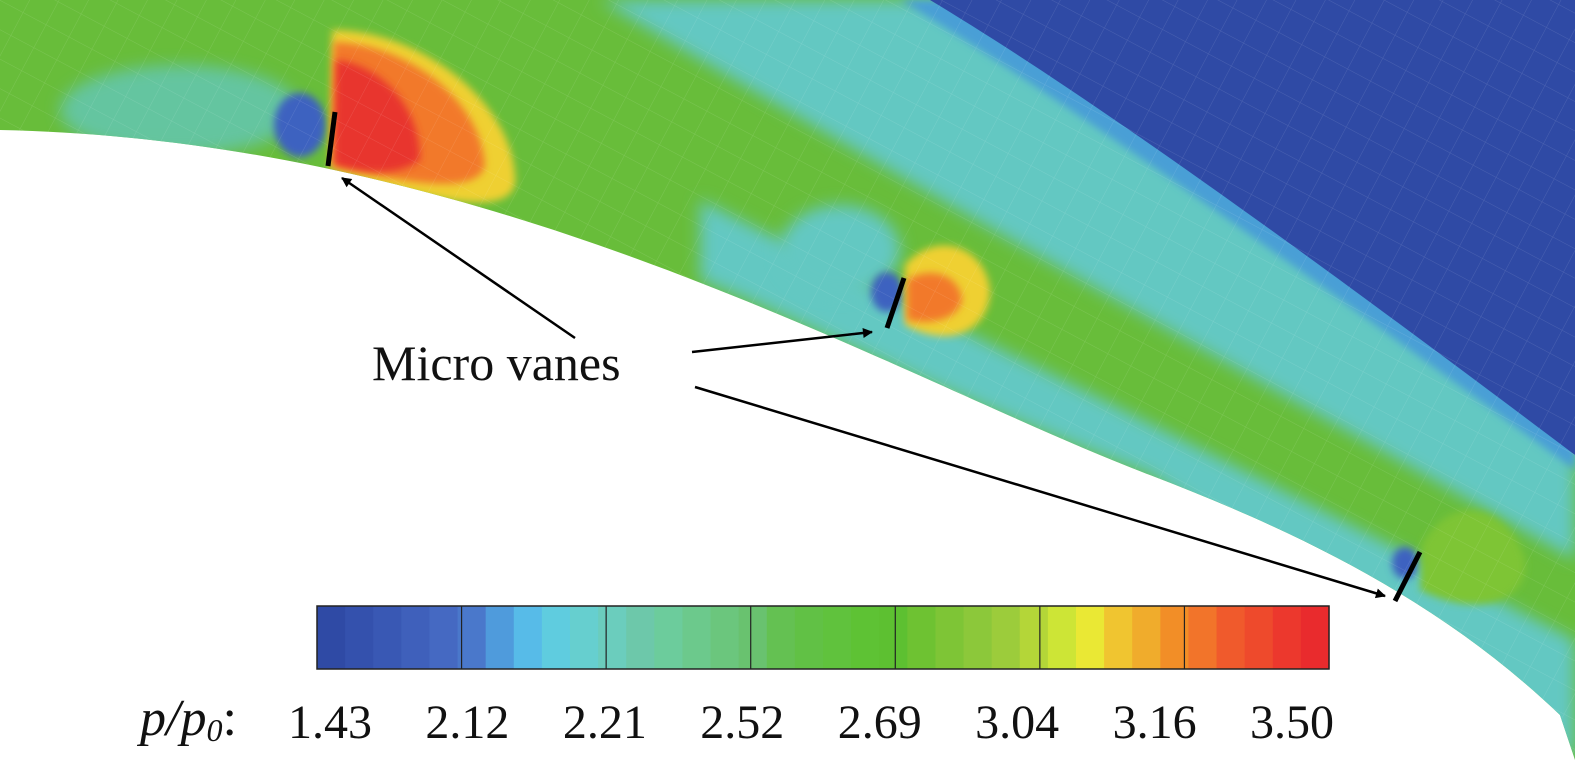 The height and width of the screenshot is (760, 1575). What do you see at coordinates (742, 722) in the screenshot?
I see `legend-tick-label: 2.52` at bounding box center [742, 722].